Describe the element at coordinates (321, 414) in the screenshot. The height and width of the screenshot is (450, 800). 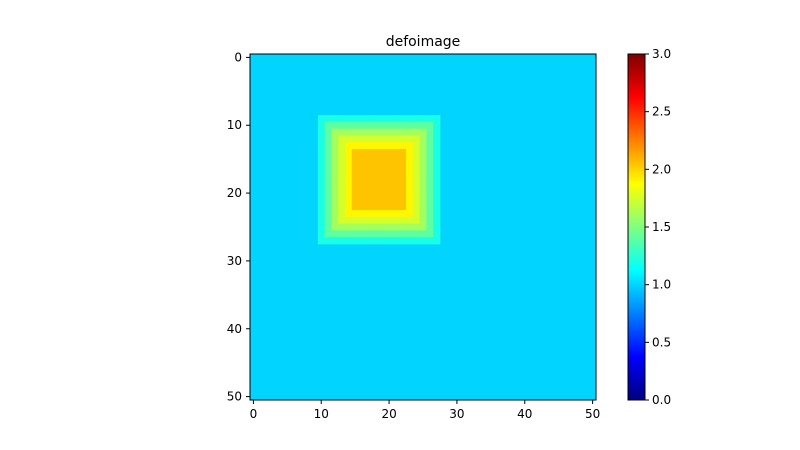
I see `x-tick-label: 10` at that location.